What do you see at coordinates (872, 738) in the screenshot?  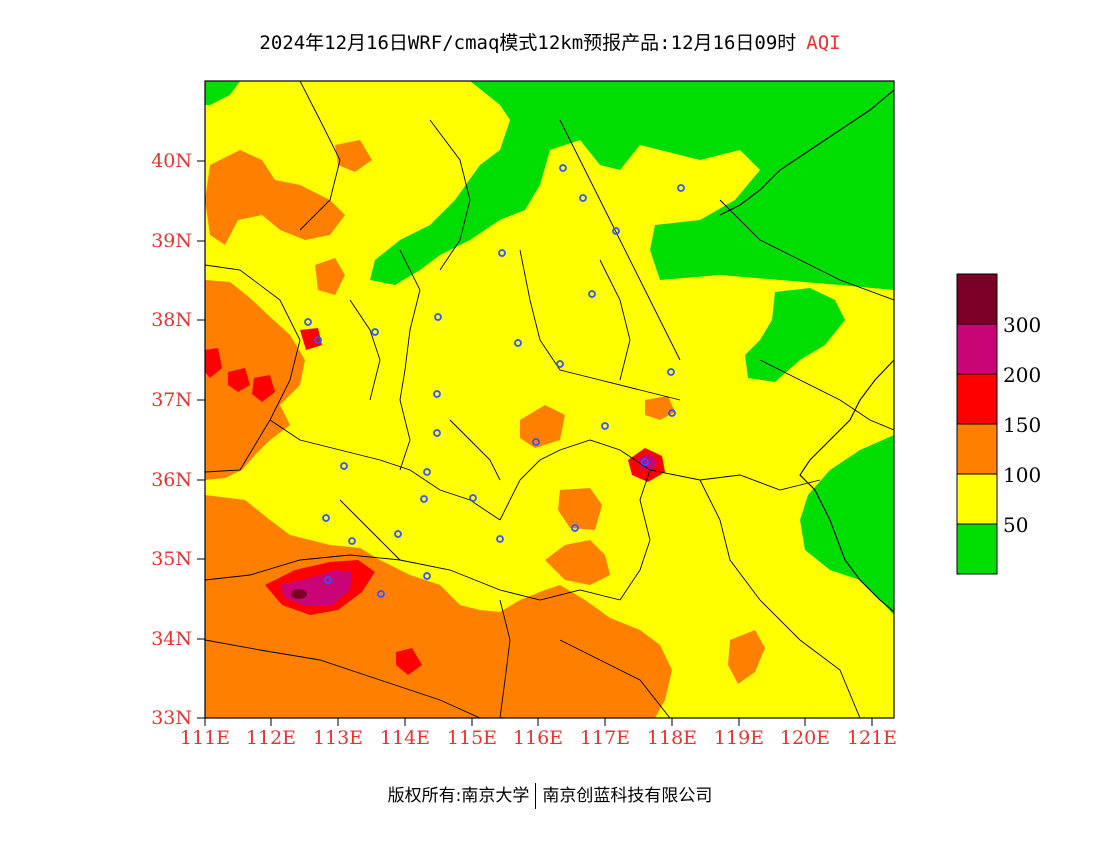 I see `lon-label-121e: 121E` at bounding box center [872, 738].